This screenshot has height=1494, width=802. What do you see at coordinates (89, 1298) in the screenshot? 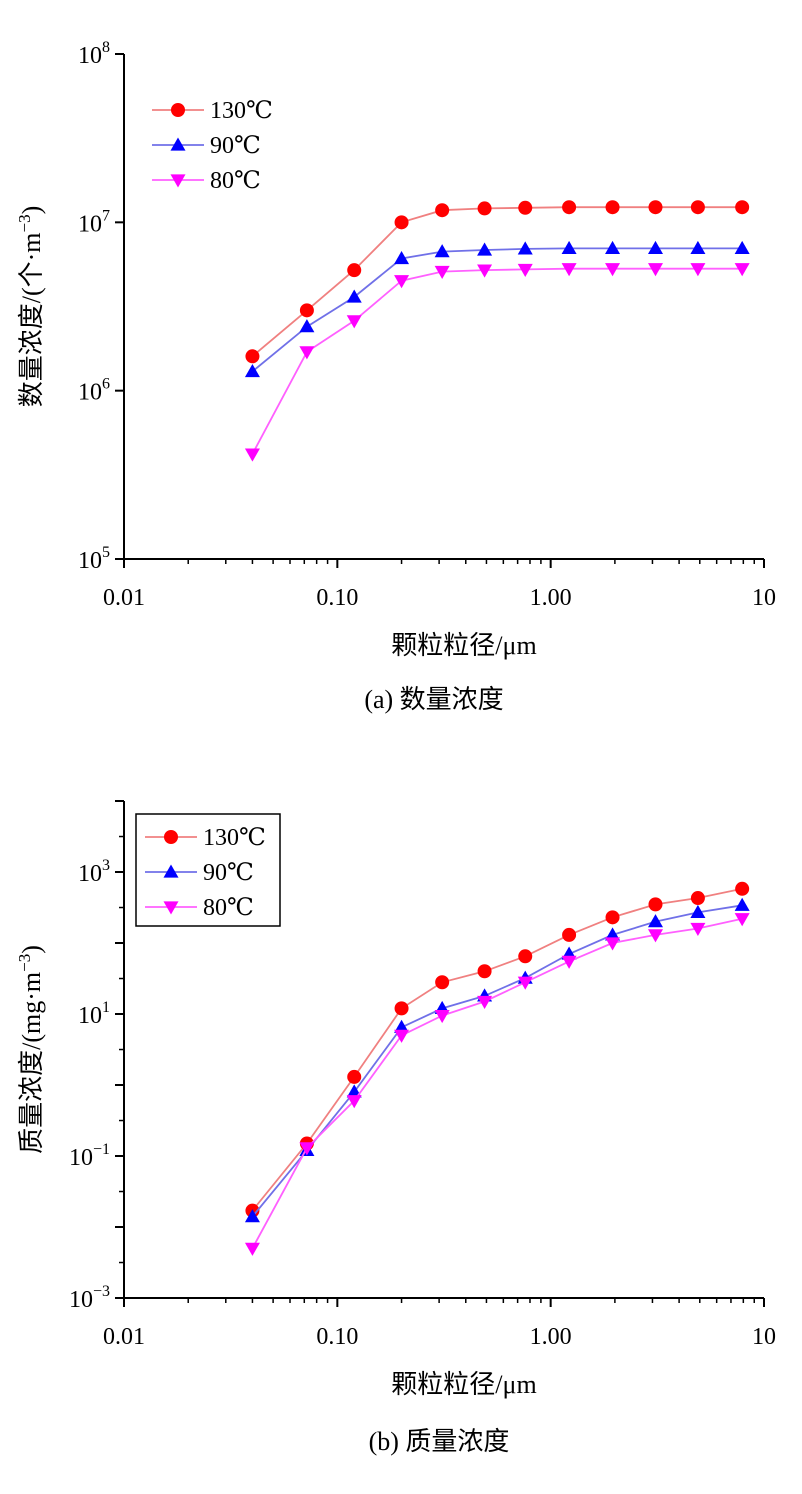
I see `y-tick-label: 10⁻³` at bounding box center [89, 1298].